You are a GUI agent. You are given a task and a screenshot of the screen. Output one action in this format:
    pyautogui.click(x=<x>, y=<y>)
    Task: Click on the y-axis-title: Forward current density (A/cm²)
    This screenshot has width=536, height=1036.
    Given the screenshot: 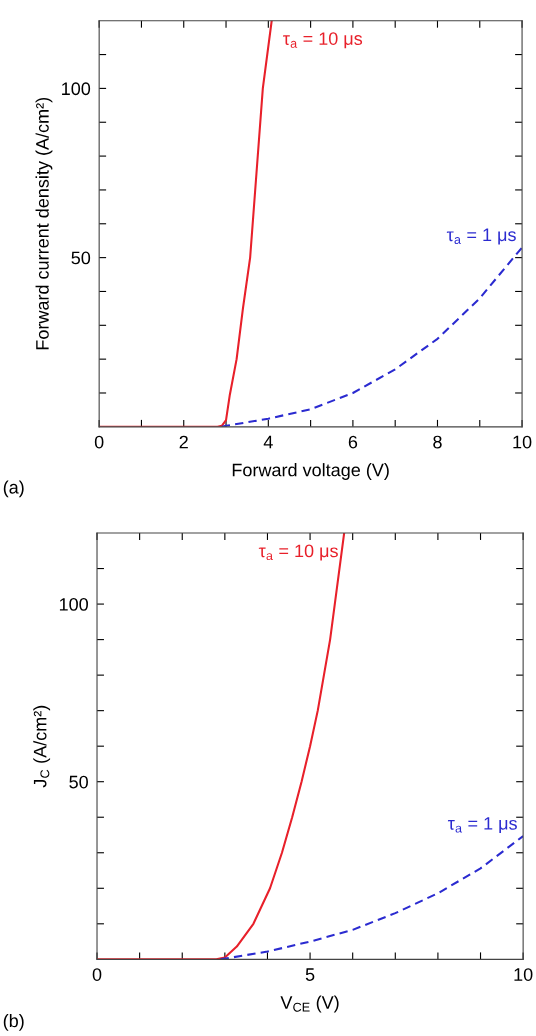 What is the action you would take?
    pyautogui.click(x=44, y=223)
    